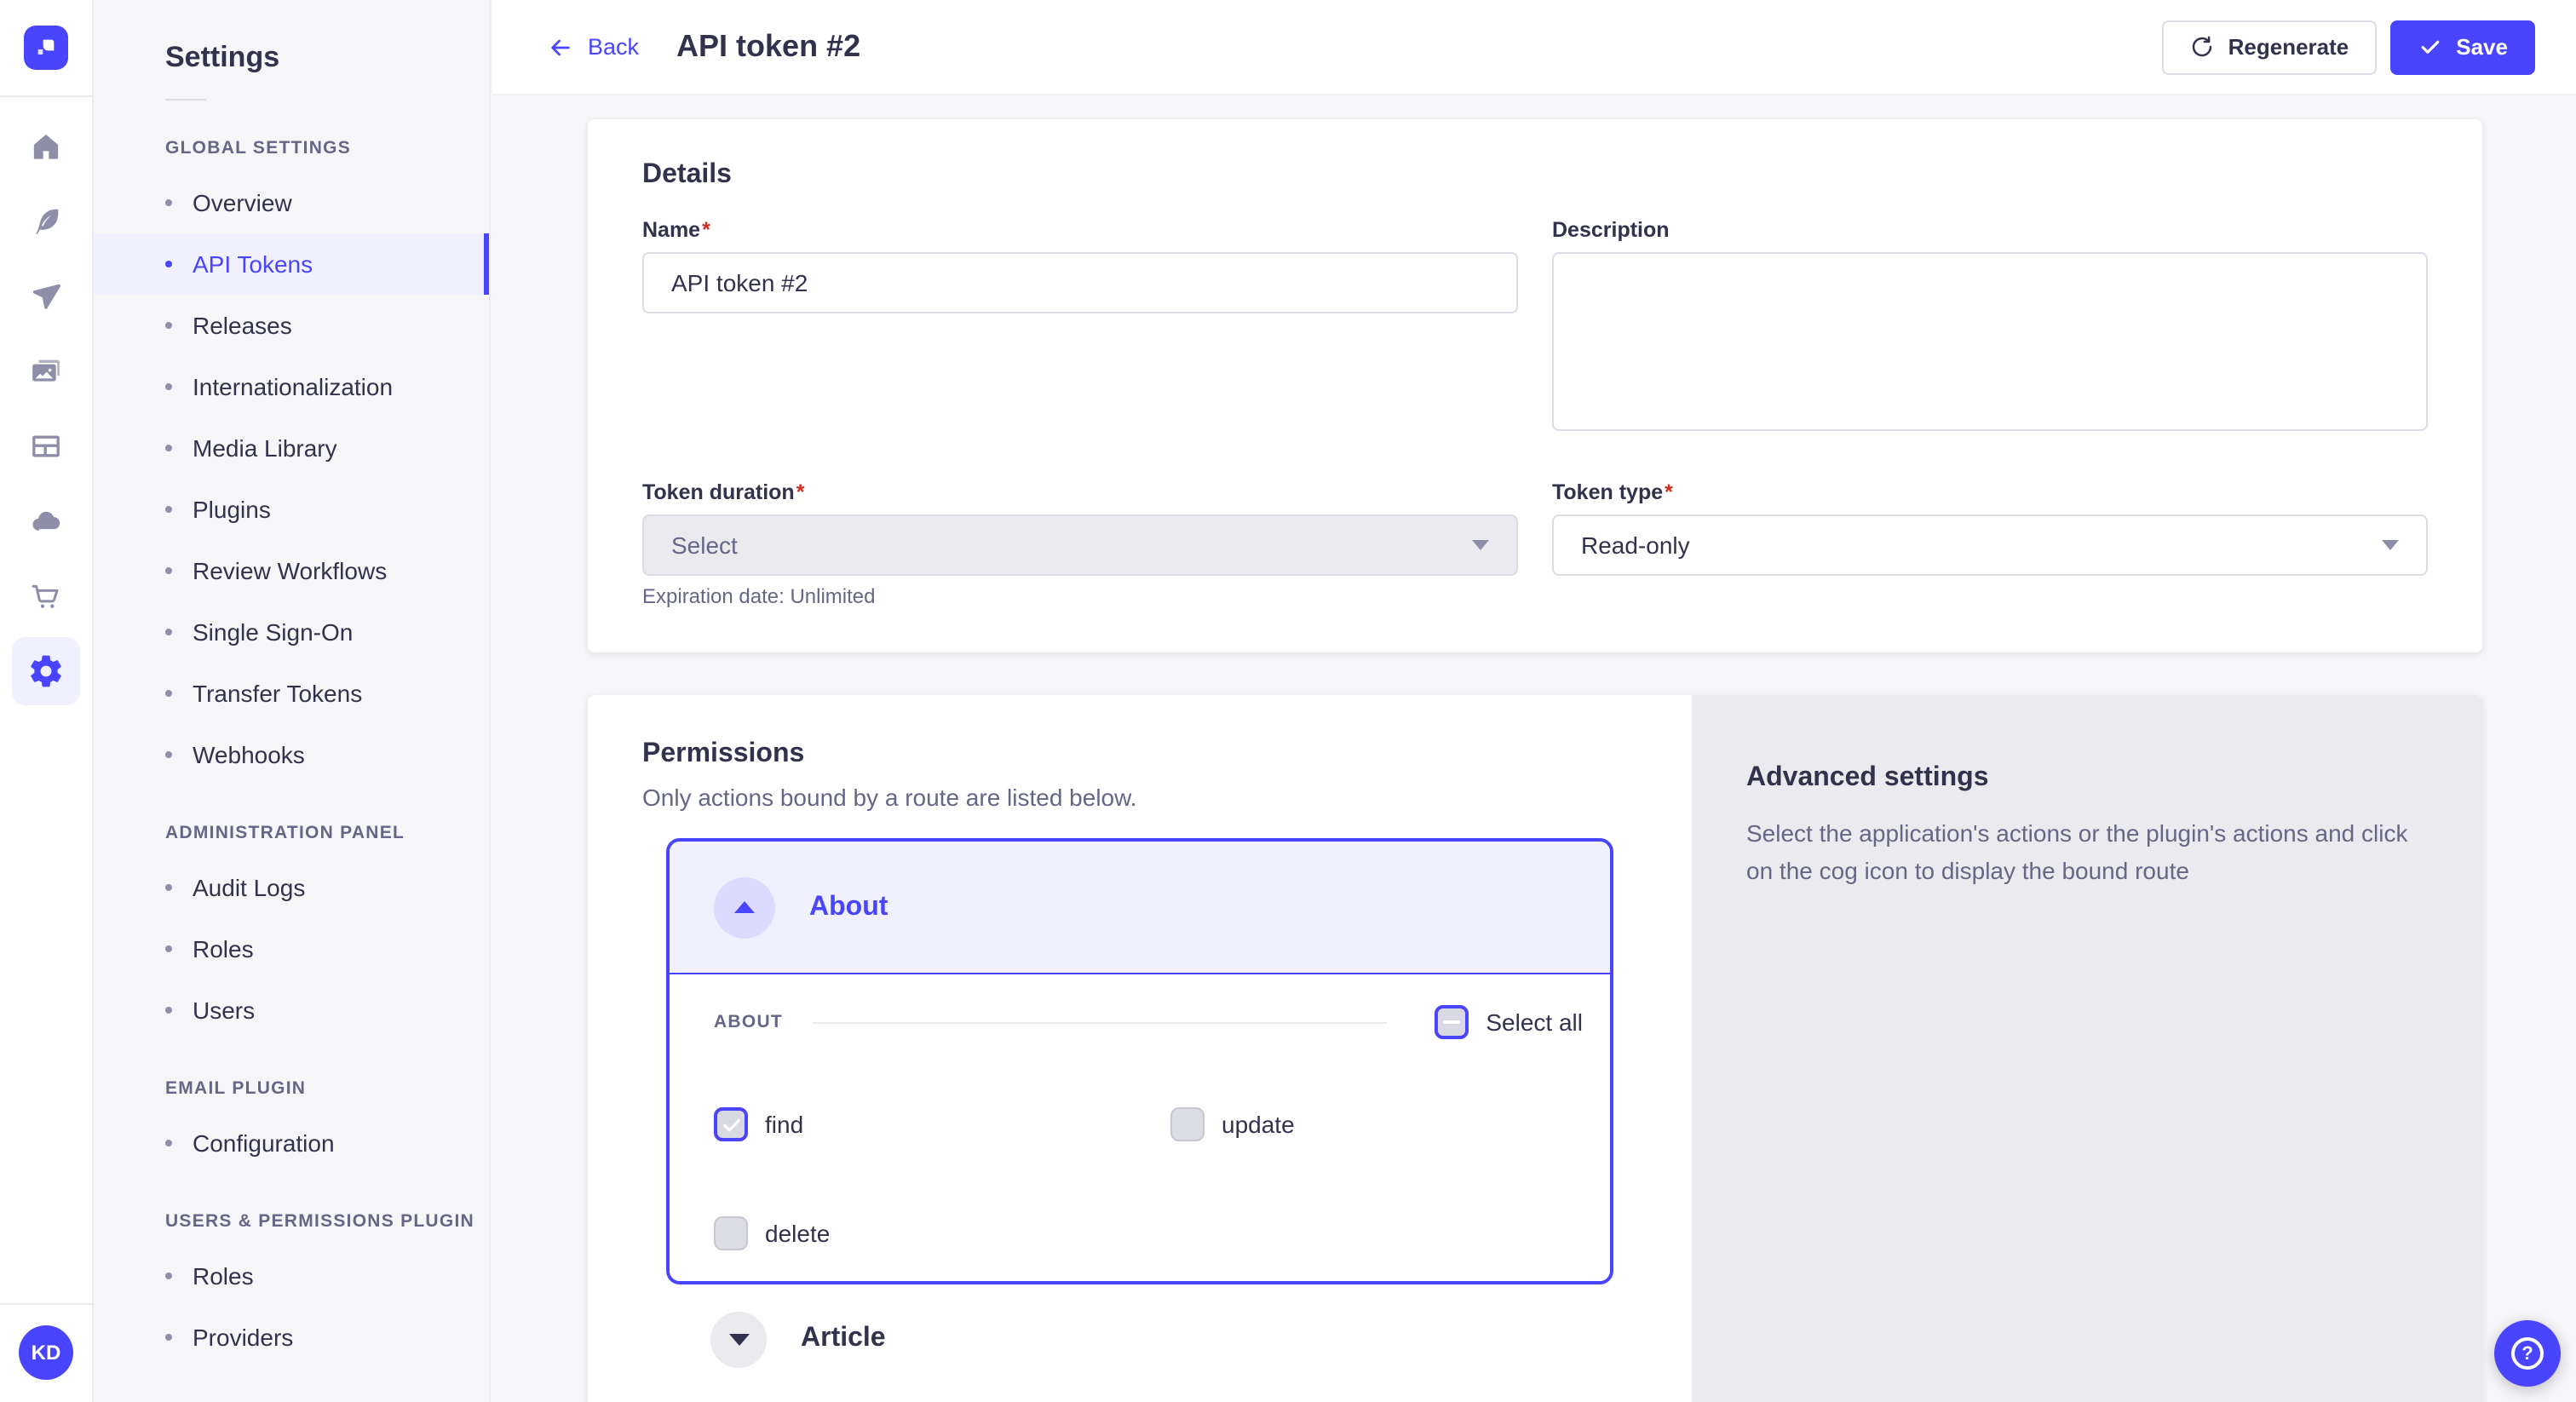  I want to click on sidebar-item-api-tokens: API Tokens, so click(291, 264).